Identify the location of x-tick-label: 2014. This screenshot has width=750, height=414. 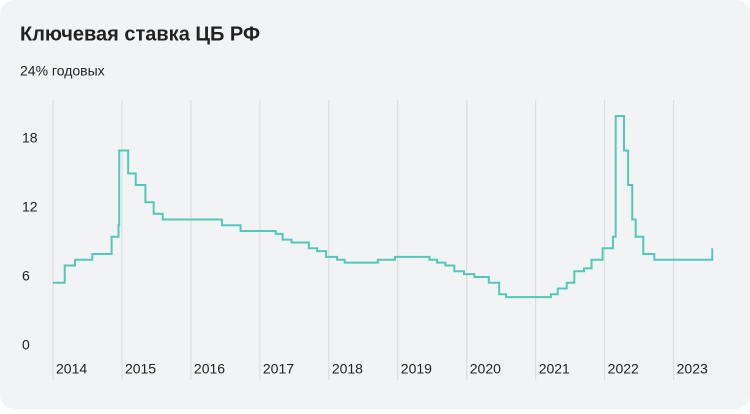
(71, 369).